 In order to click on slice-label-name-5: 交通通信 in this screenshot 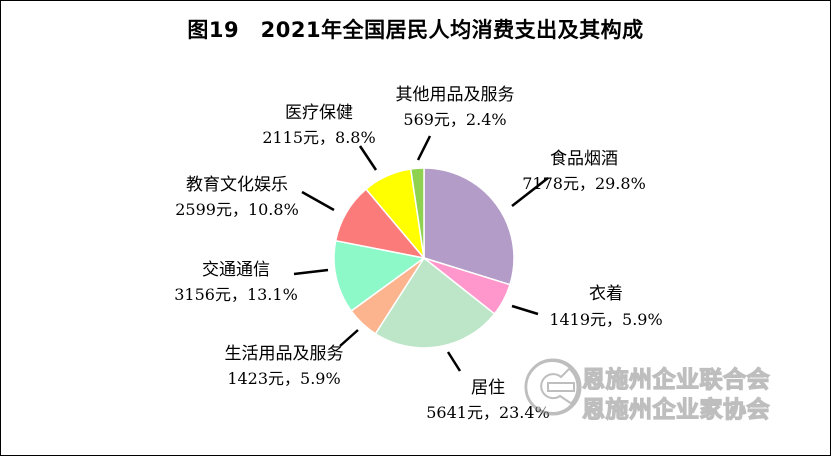, I will do `click(236, 270)`.